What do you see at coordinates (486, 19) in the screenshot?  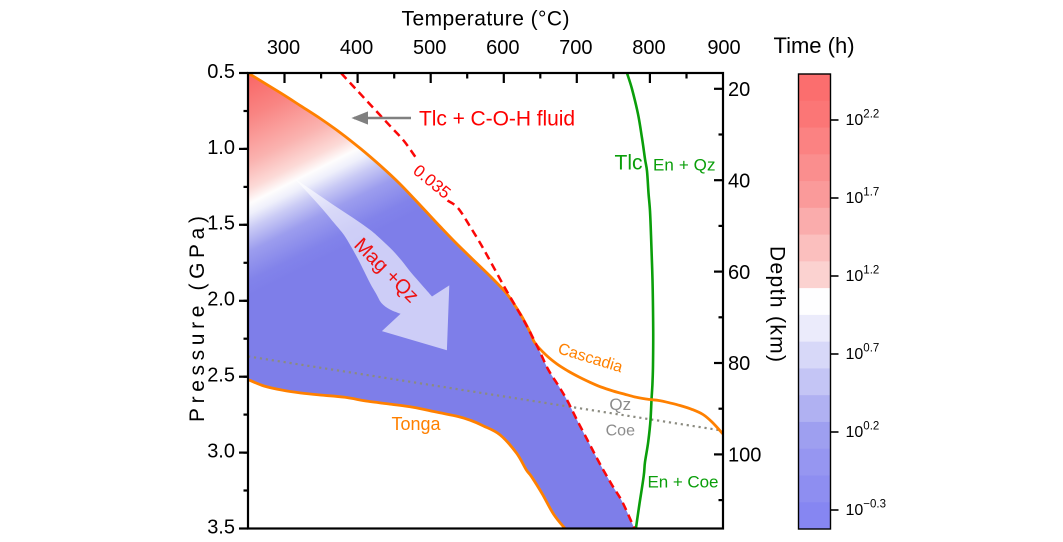 I see `svg-text: Temperature (°C)` at bounding box center [486, 19].